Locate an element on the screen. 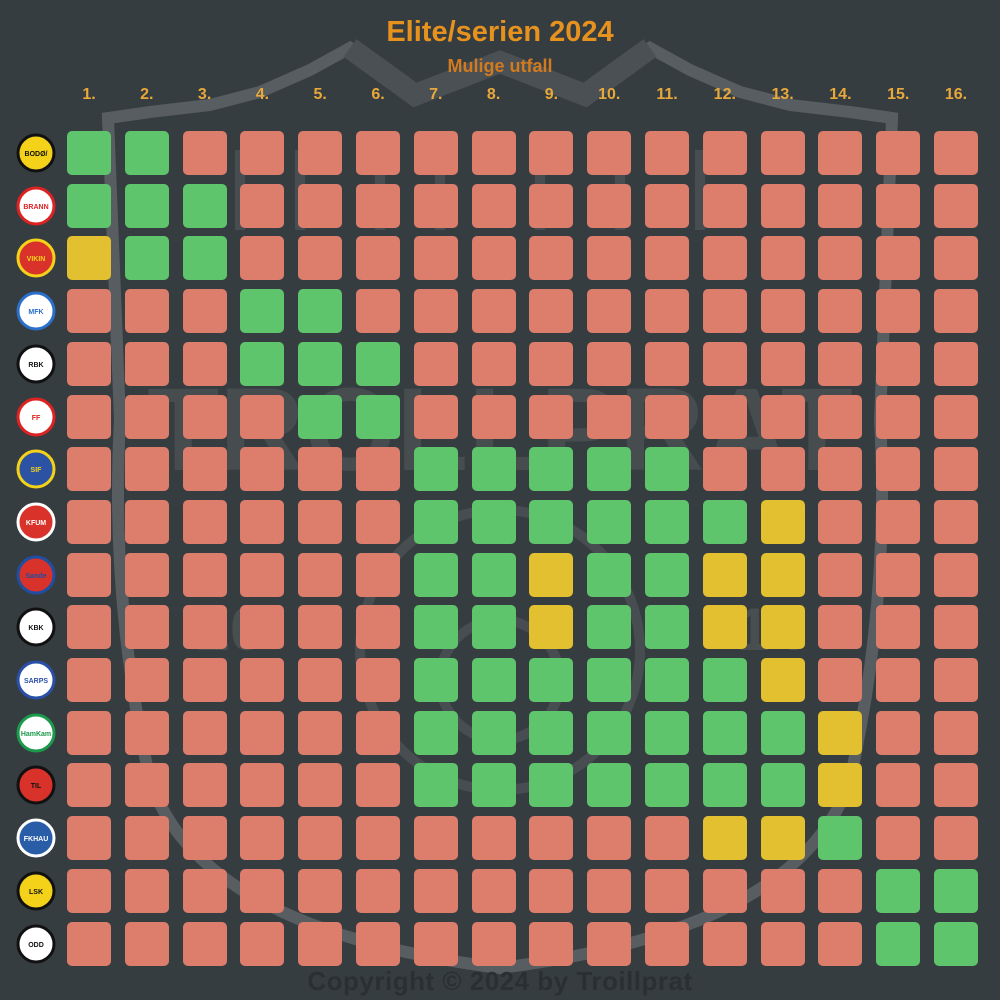  svg-text: HamKam is located at coordinates (36, 734).